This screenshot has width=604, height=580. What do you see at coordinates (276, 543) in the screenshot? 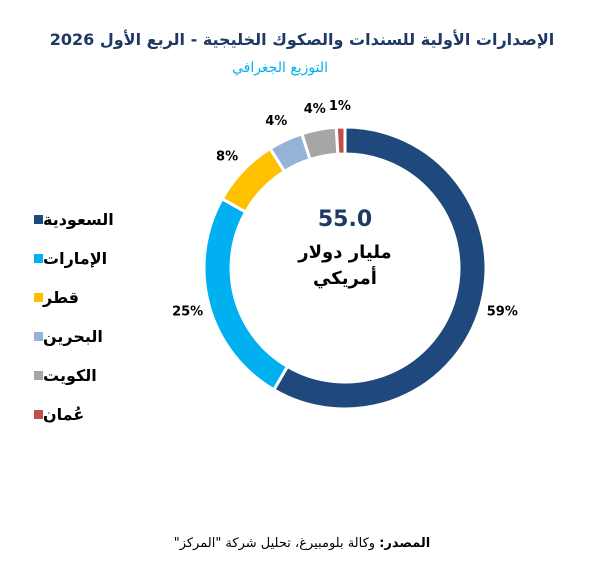
I see `source-text: وكالة بلومبيرغ، تحليل شركة "المركز"` at bounding box center [276, 543].